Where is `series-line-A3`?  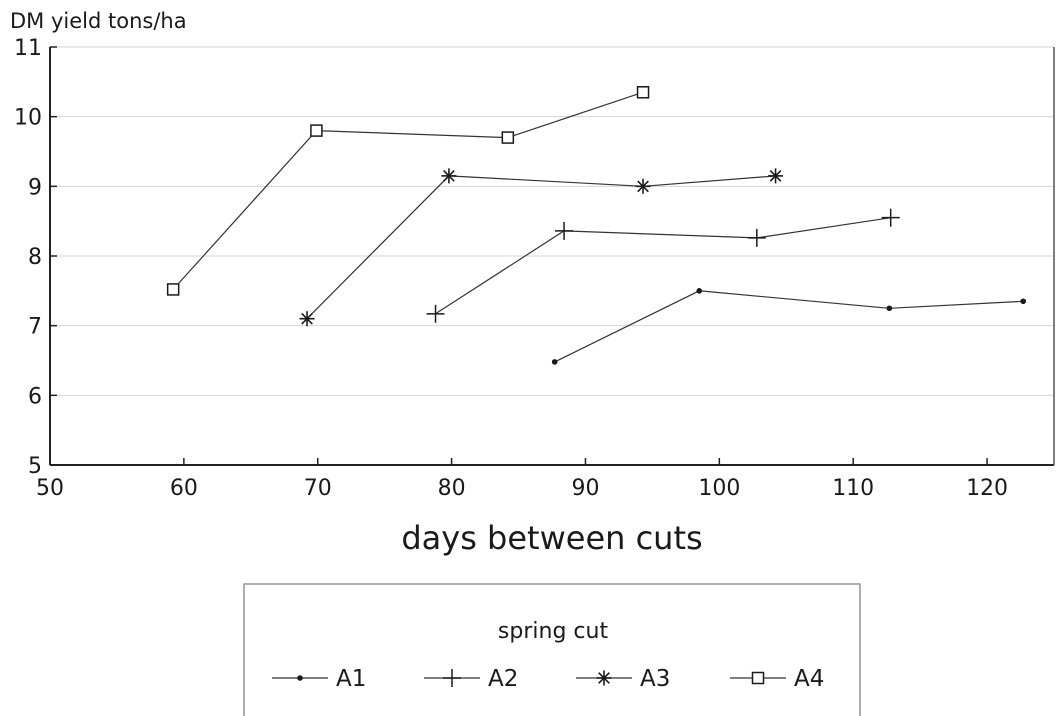 series-line-A3 is located at coordinates (541, 247).